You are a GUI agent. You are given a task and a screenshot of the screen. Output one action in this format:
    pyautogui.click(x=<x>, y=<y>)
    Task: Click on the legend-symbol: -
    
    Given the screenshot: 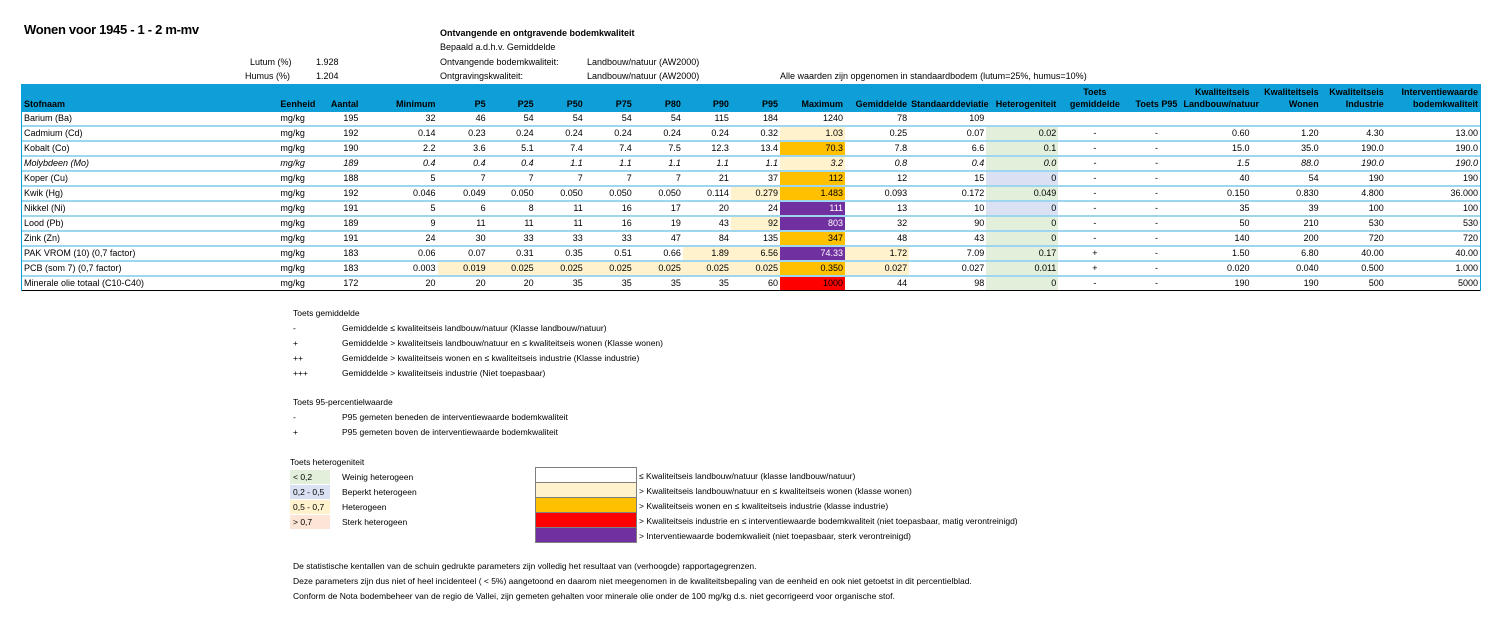 What is the action you would take?
    pyautogui.click(x=294, y=328)
    